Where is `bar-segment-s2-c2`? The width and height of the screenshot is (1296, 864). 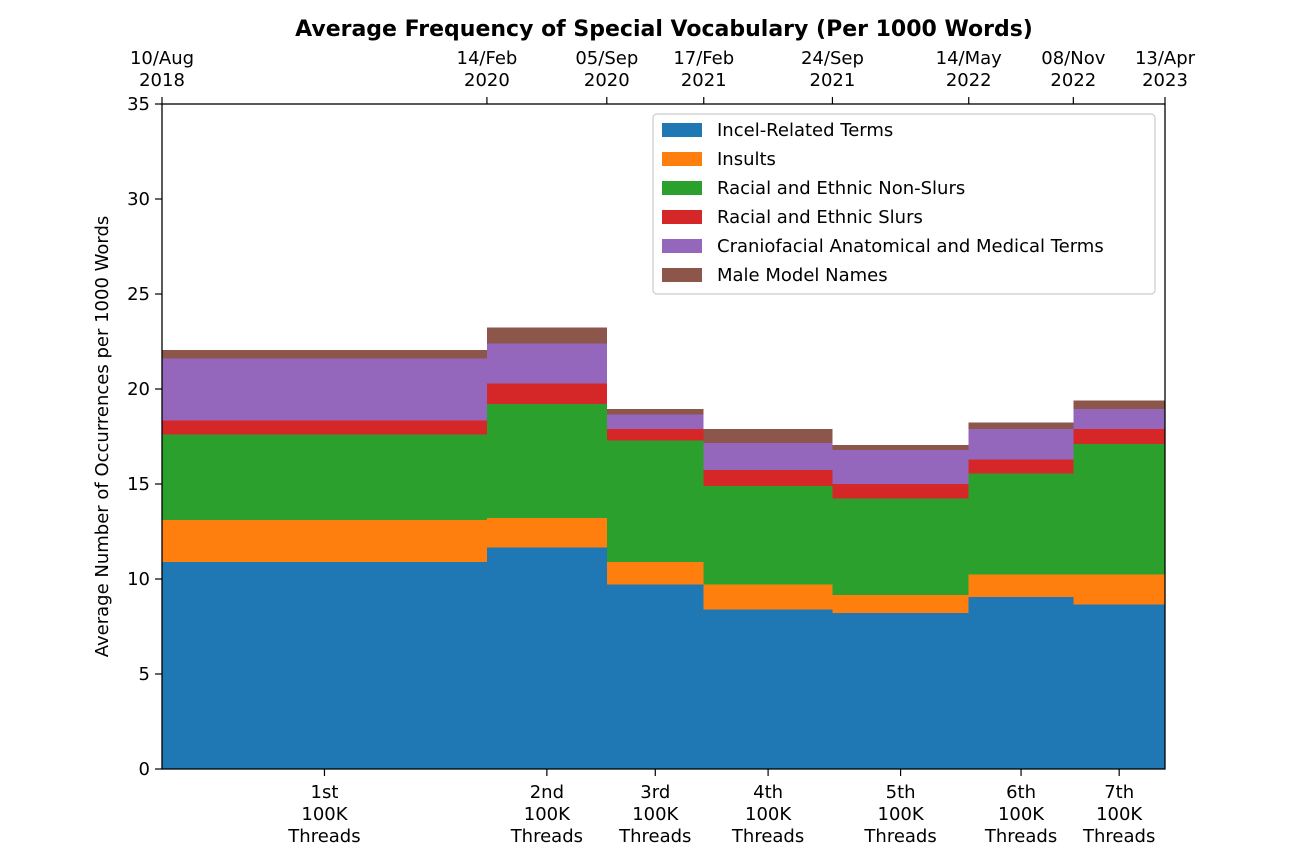
bar-segment-s2-c2 is located at coordinates (655, 501).